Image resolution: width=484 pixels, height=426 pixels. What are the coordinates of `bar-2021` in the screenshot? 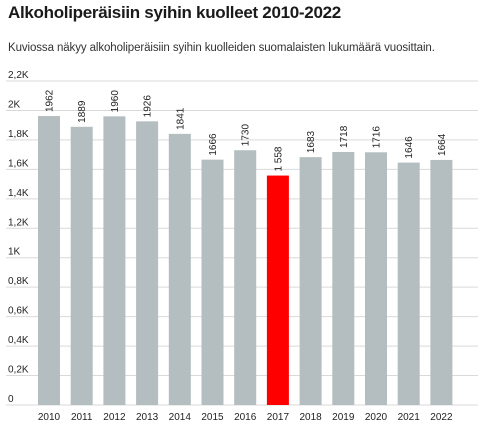 It's located at (408, 283).